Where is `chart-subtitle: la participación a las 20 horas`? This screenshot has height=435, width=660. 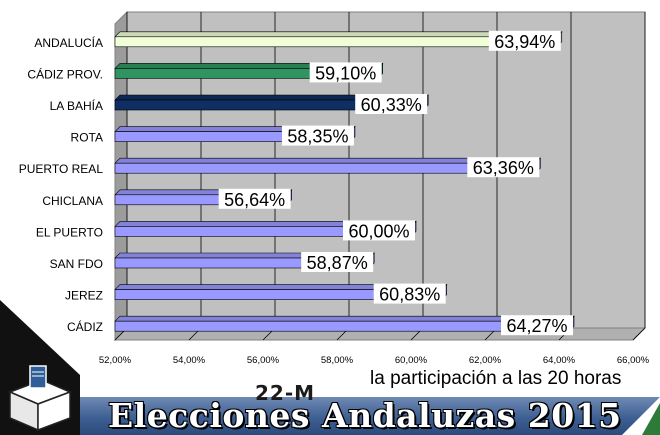
chart-subtitle: la participación a las 20 horas is located at coordinates (496, 378).